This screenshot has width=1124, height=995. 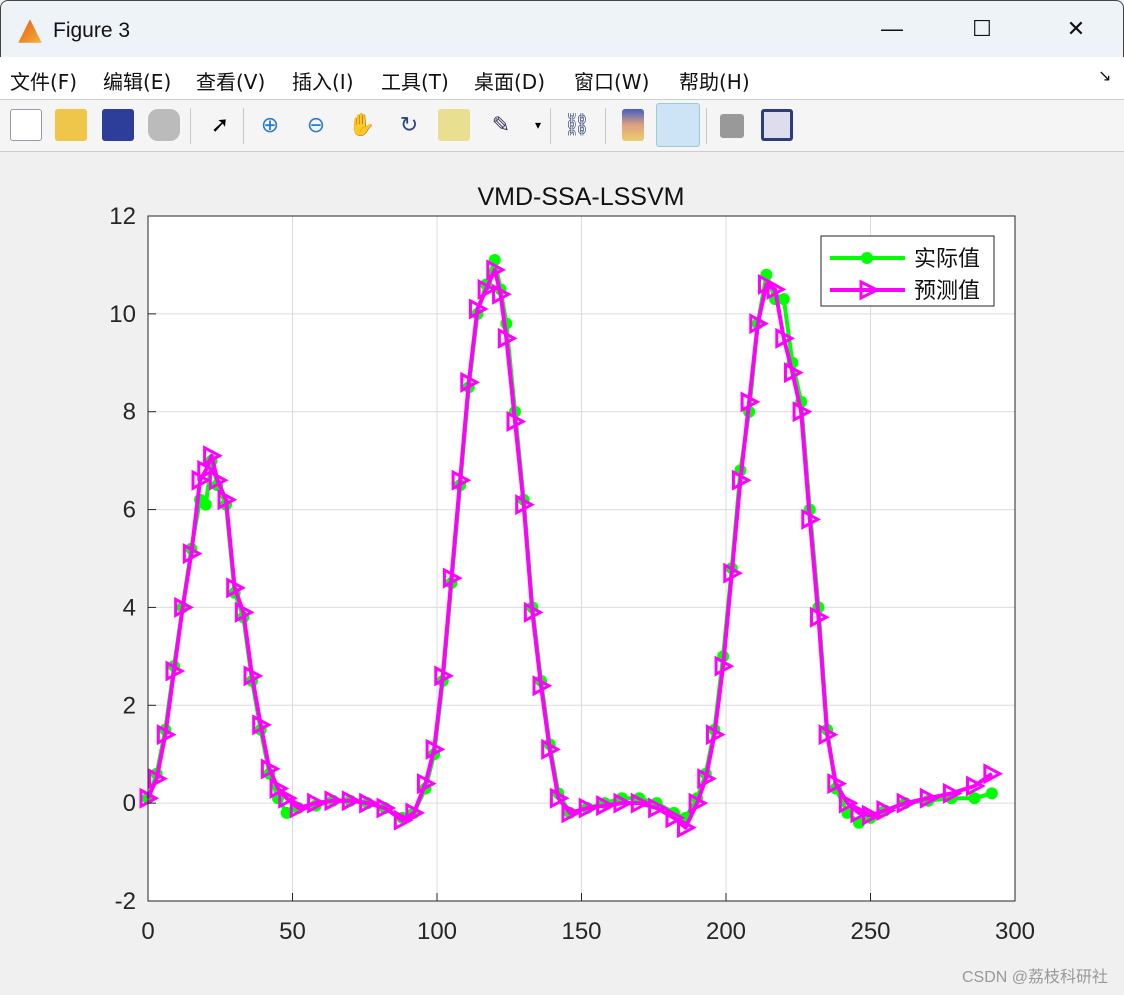 I want to click on y-tick-label: 2, so click(x=129, y=705).